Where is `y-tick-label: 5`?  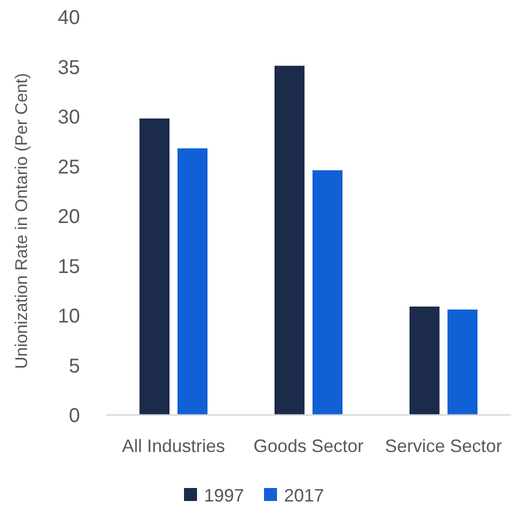 y-tick-label: 5 is located at coordinates (74, 366).